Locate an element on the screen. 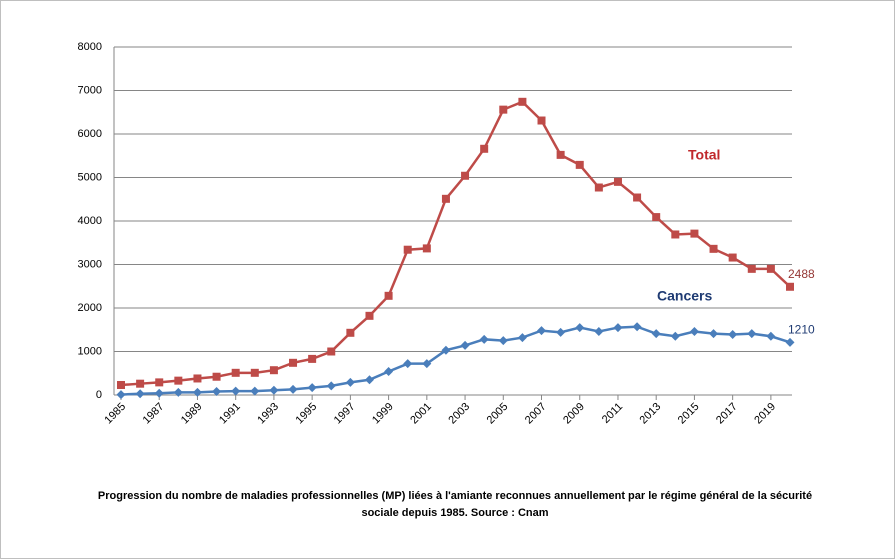  y-tick-label: 1000 is located at coordinates (90, 351).